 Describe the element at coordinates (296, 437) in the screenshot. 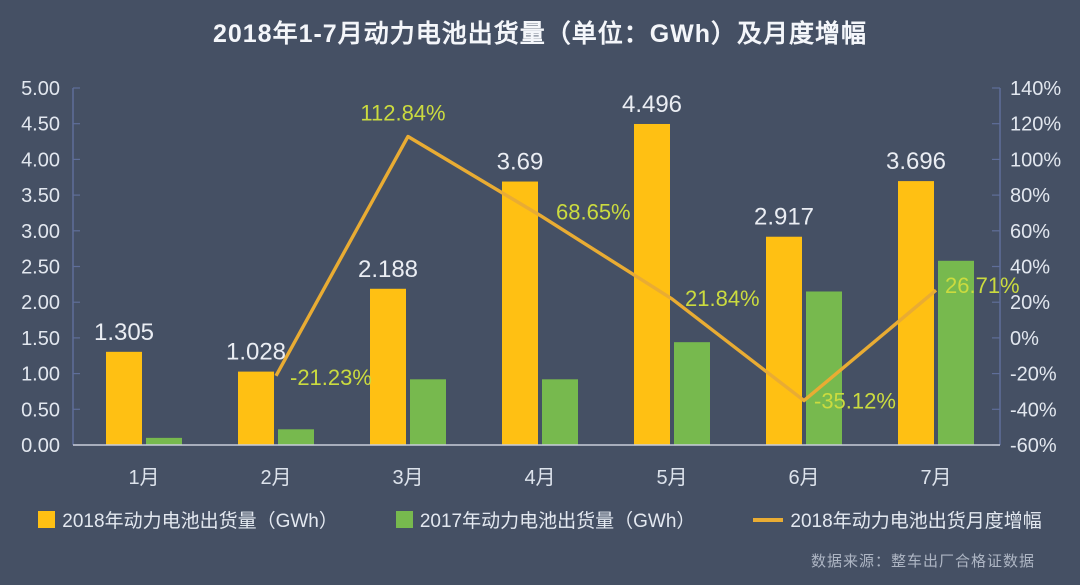

I see `bar-2017-2月` at that location.